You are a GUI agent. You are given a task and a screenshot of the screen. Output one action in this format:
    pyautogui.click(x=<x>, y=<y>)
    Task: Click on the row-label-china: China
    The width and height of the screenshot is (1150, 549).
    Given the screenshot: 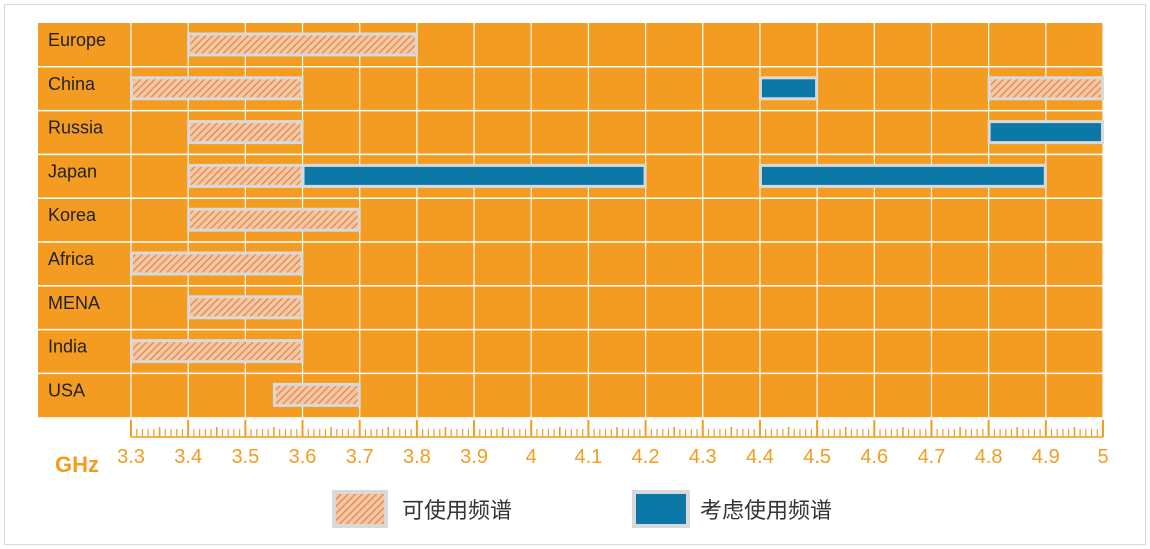 What is the action you would take?
    pyautogui.click(x=72, y=84)
    